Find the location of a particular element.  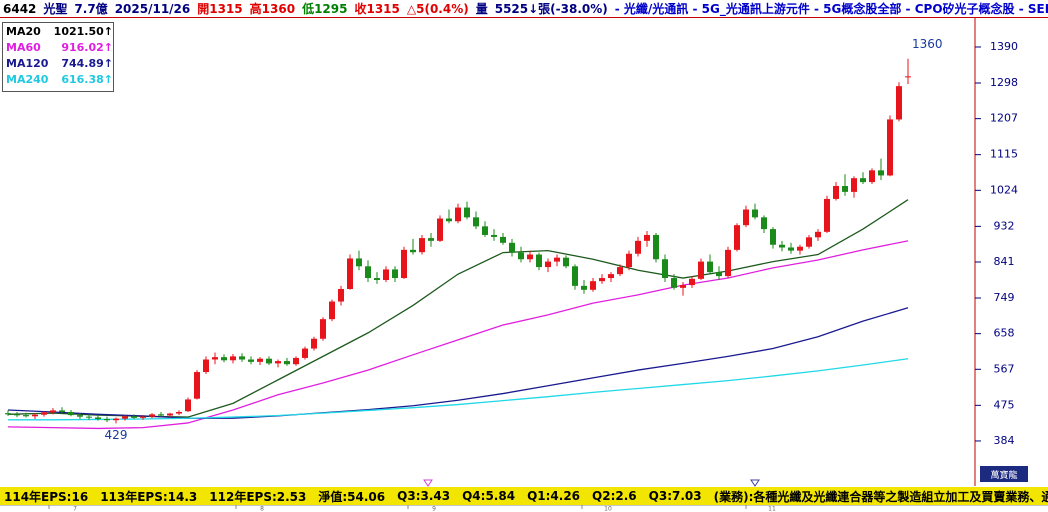

header-text: 高1360 is located at coordinates (272, 9).